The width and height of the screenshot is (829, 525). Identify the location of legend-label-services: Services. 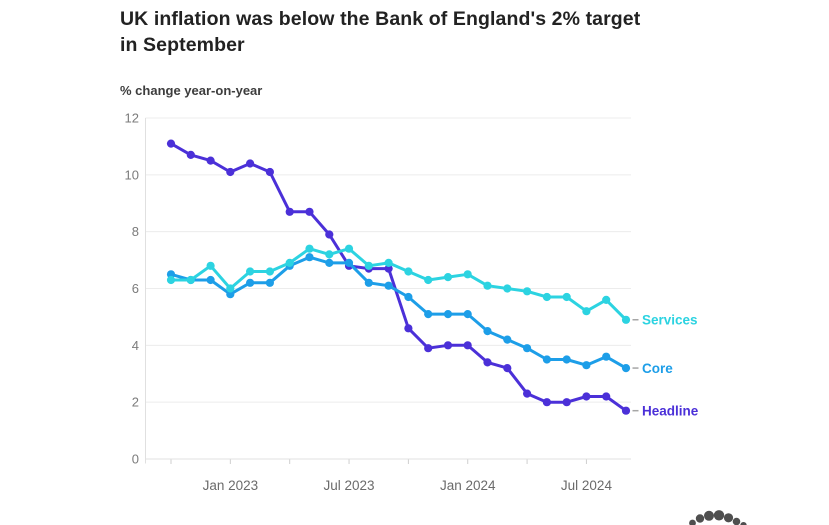
(670, 320).